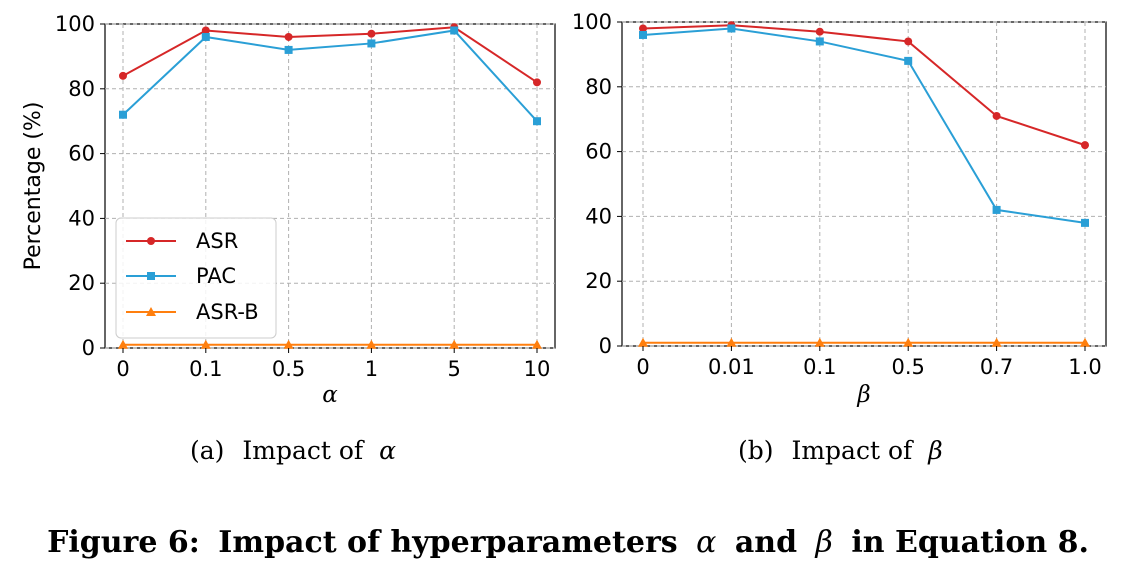 The image size is (1136, 577). I want to click on x-tick-label: 10, so click(537, 369).